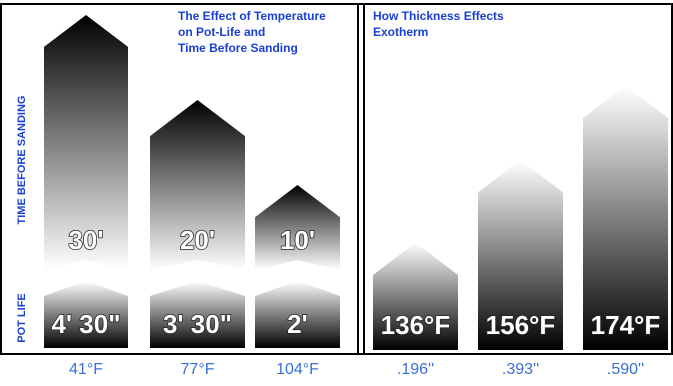 The width and height of the screenshot is (673, 386). What do you see at coordinates (197, 324) in the screenshot?
I see `pot-life-label: 3' 30"` at bounding box center [197, 324].